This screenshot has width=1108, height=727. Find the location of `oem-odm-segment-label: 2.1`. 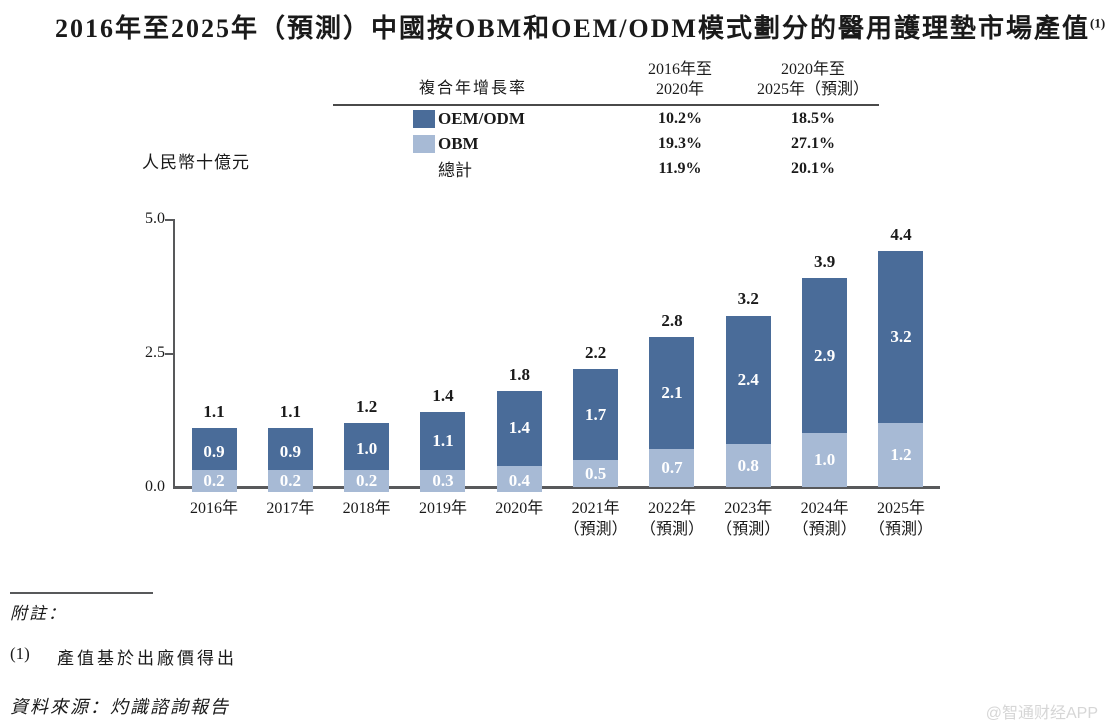

oem-odm-segment-label: 2.1 is located at coordinates (672, 393).